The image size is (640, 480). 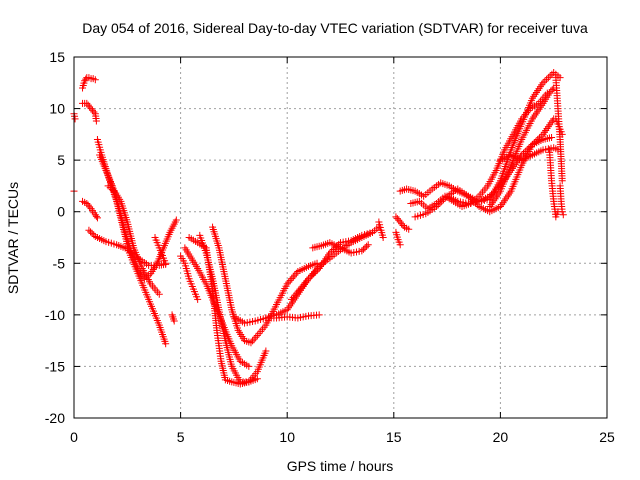 I want to click on x-tick-label: 5, so click(x=181, y=437).